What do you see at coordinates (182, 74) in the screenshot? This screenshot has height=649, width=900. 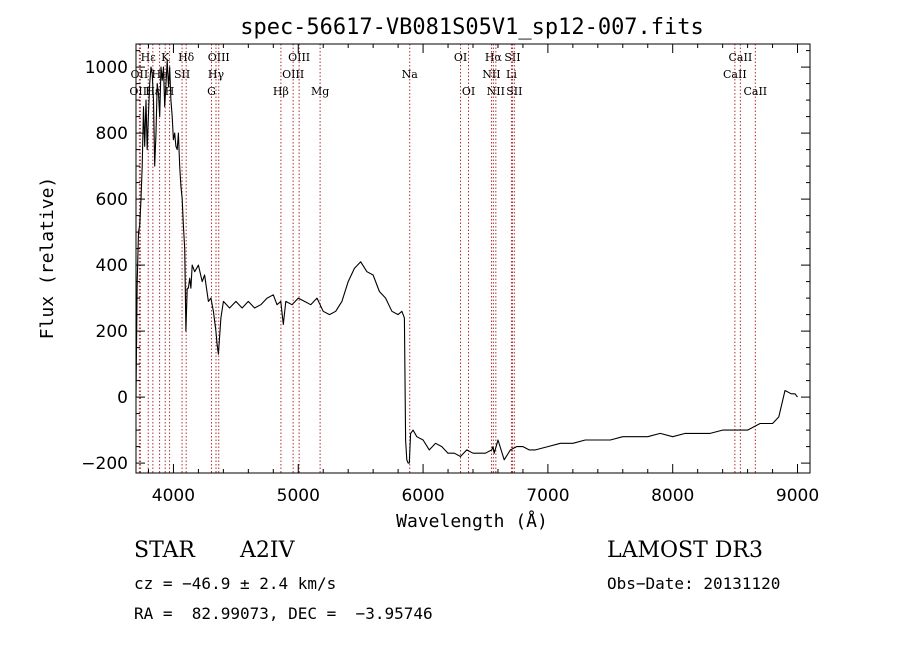 I see `line-label-8: SII` at bounding box center [182, 74].